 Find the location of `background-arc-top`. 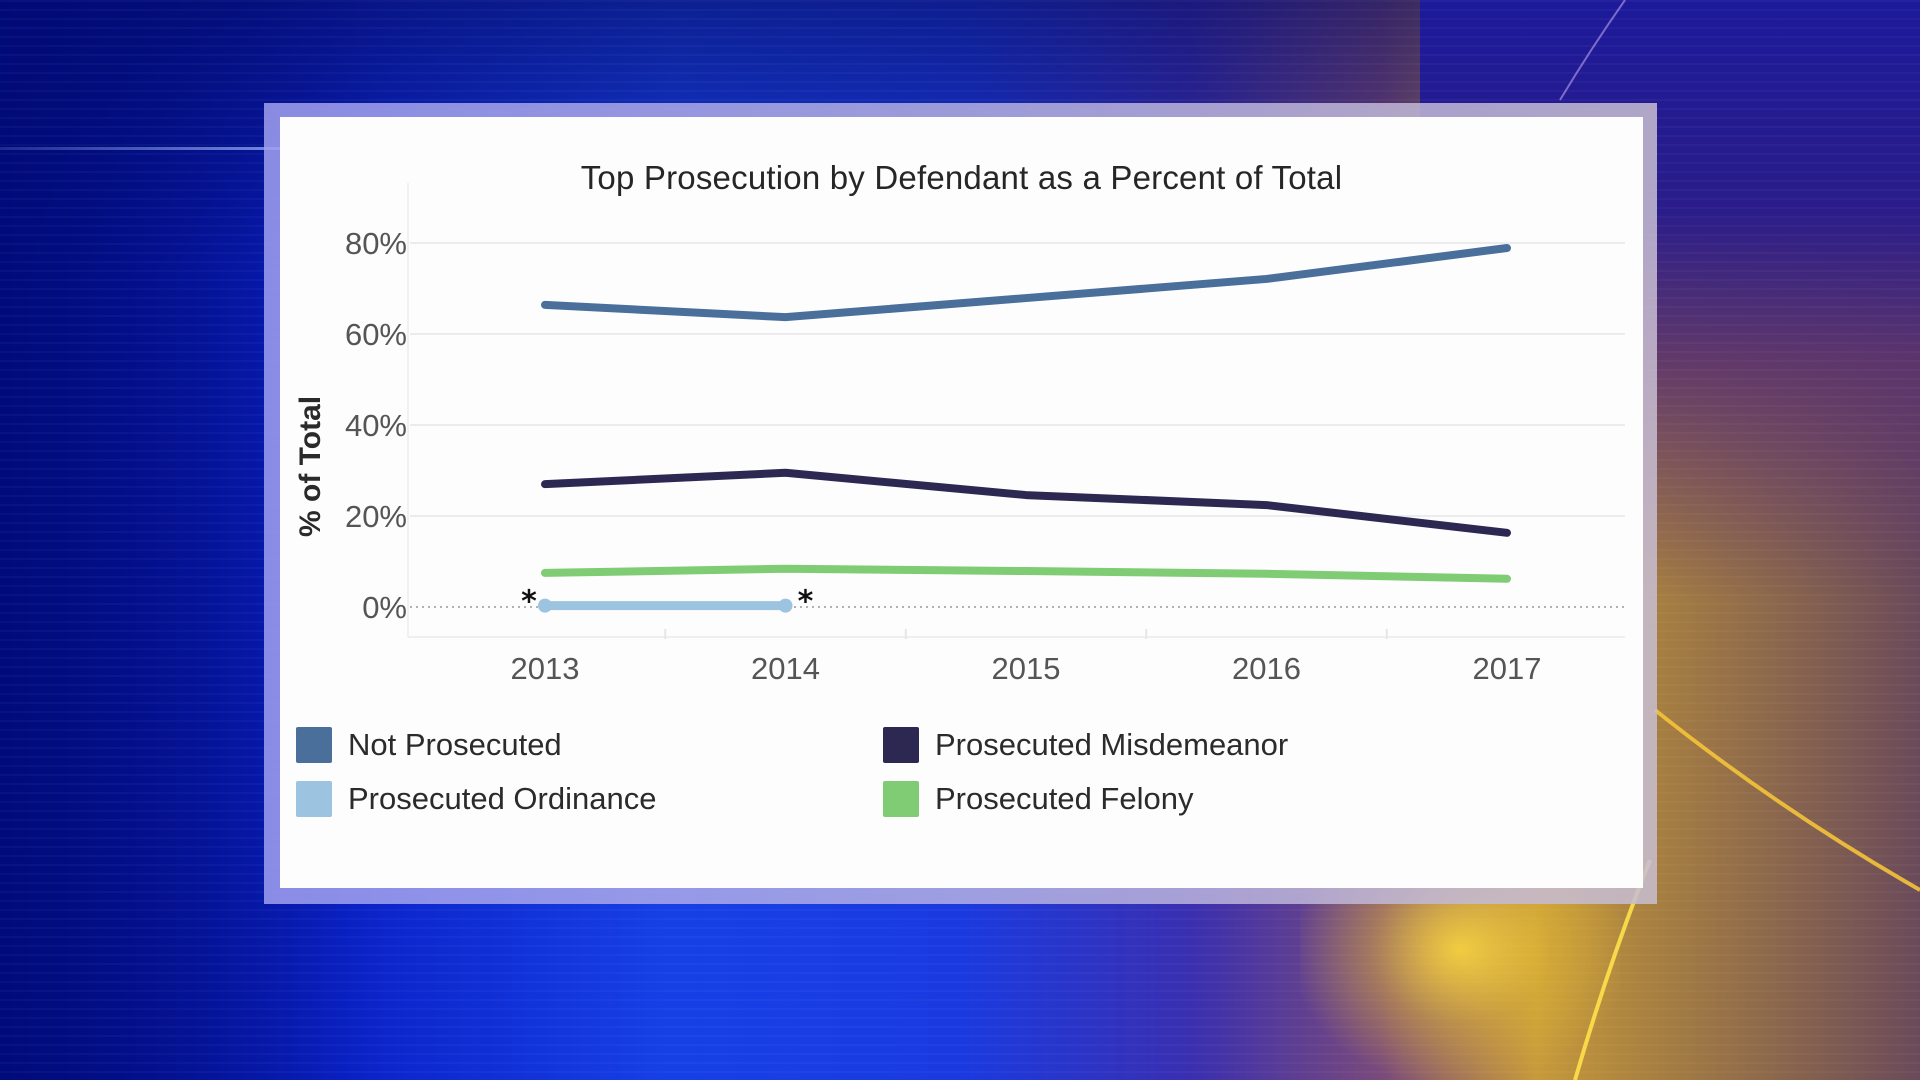

background-arc-top is located at coordinates (1592, 50).